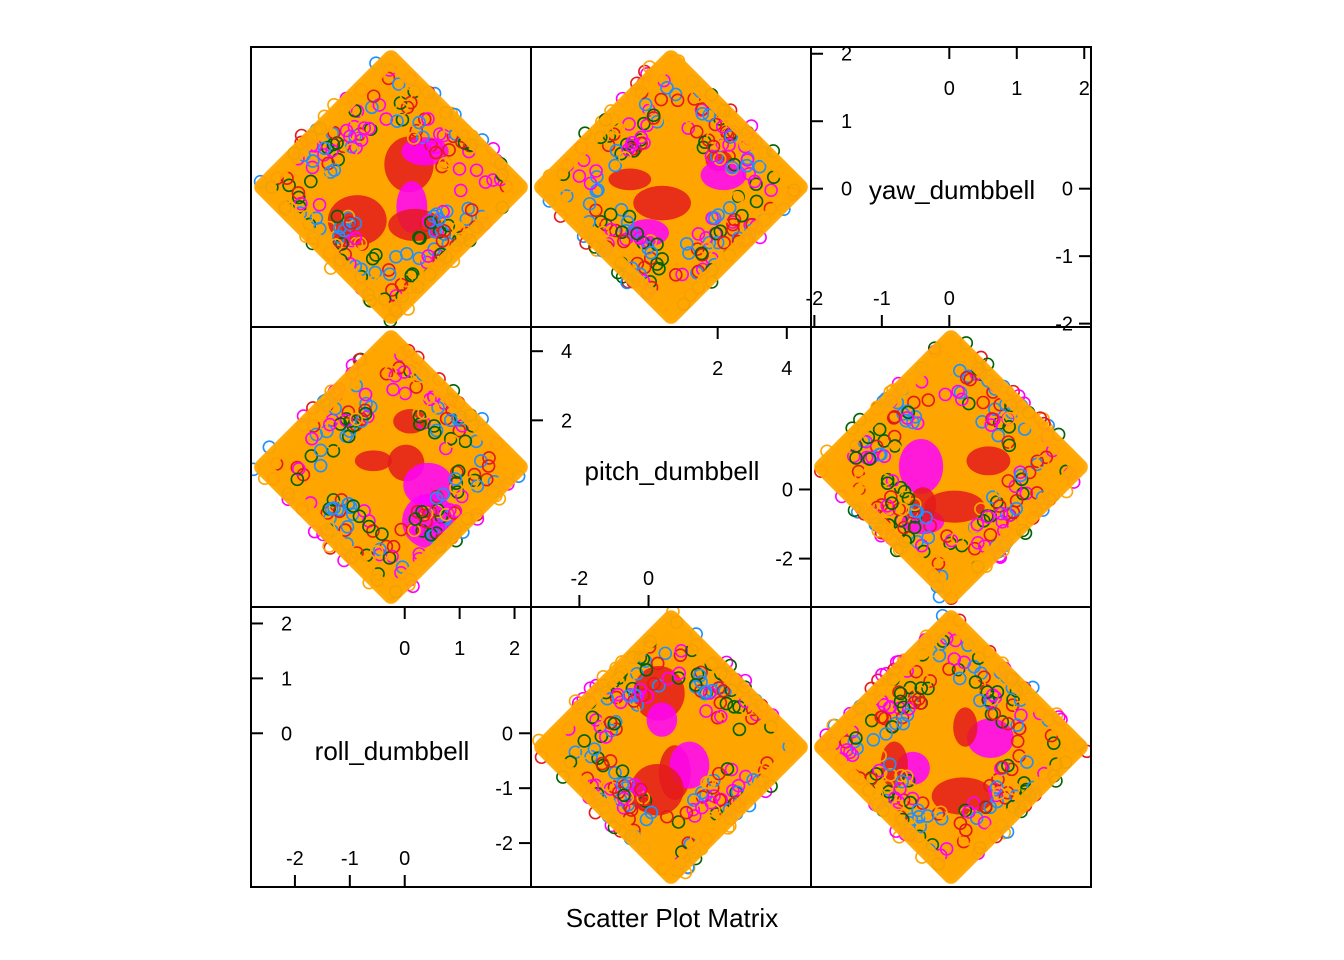 This screenshot has height=960, width=1344. Describe the element at coordinates (671, 187) in the screenshot. I see `panel-r0c1` at that location.